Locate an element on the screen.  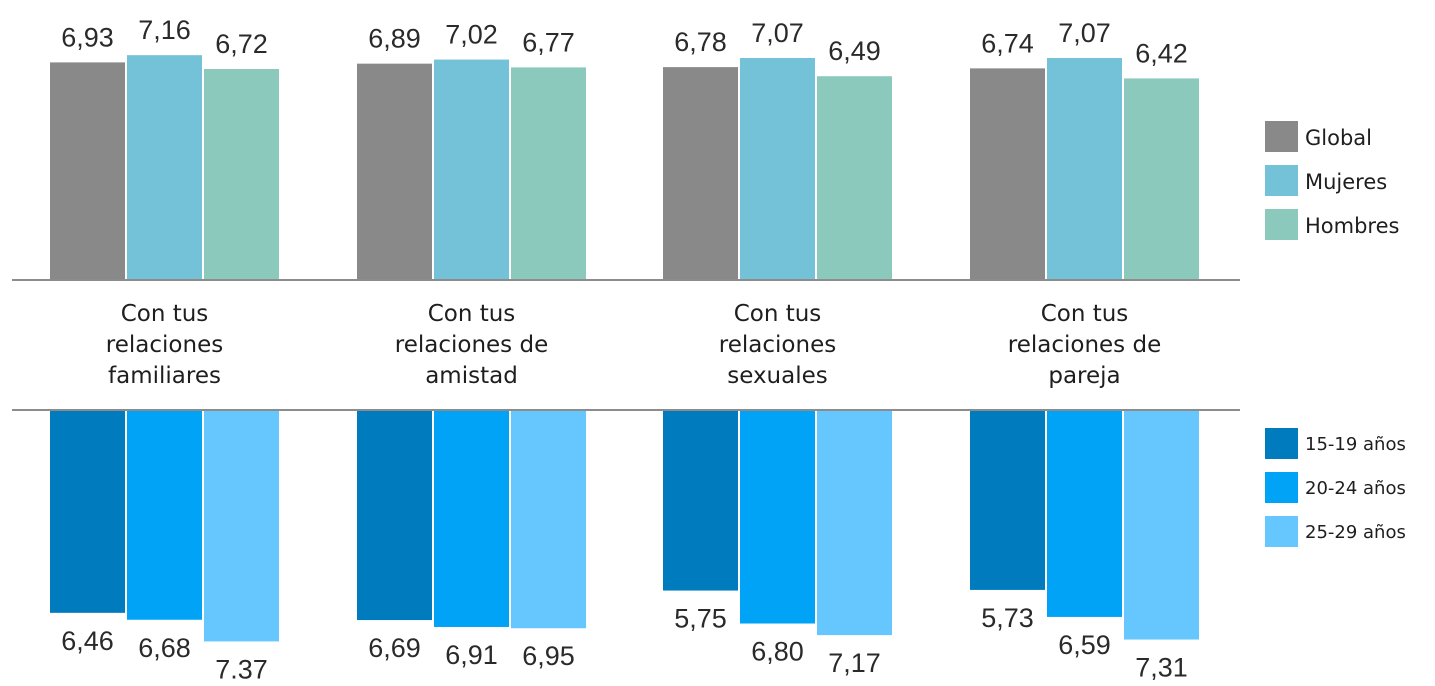
value-label-bottom-1-1: 6,46 is located at coordinates (87, 641).